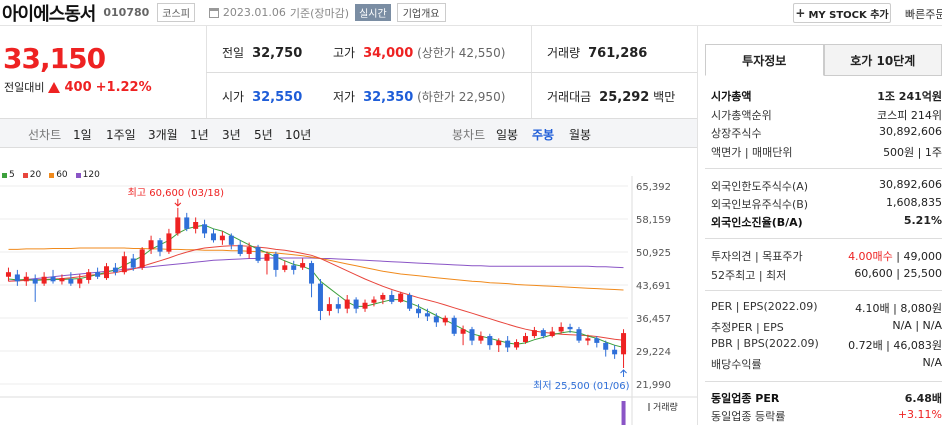  What do you see at coordinates (653, 385) in the screenshot?
I see `y-tick-label: 21,990` at bounding box center [653, 385].